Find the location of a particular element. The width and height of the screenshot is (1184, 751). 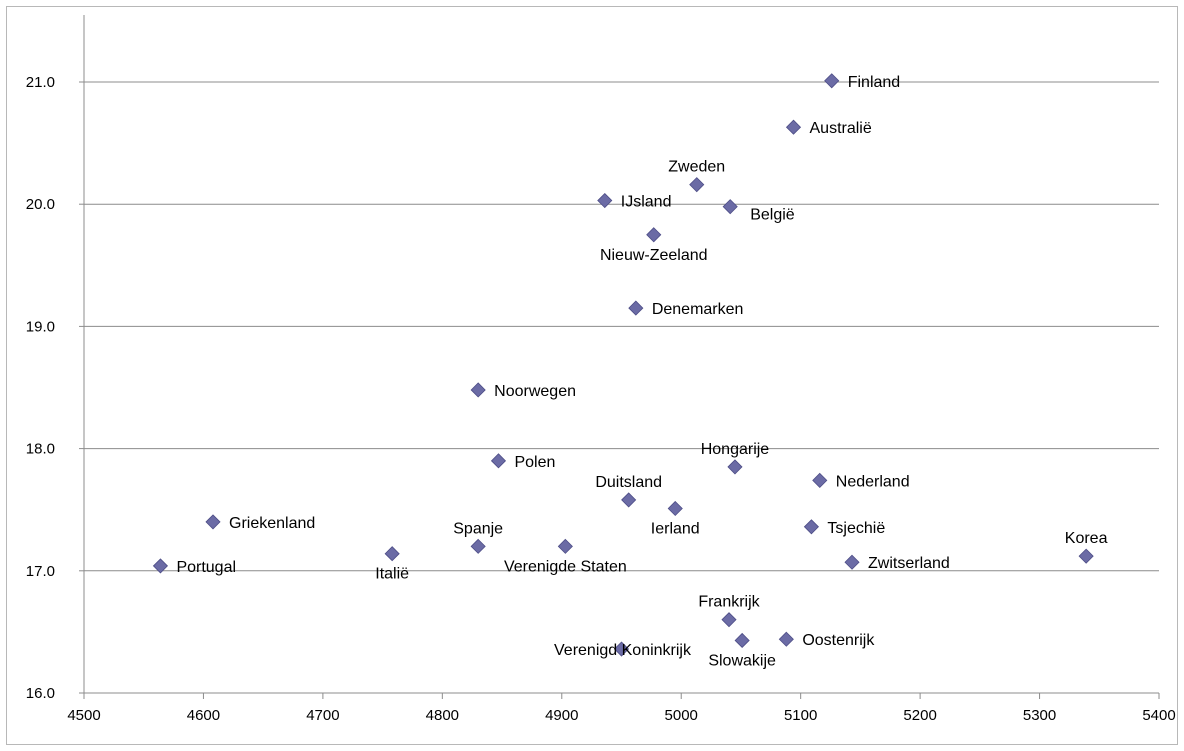

data-label: Korea is located at coordinates (1086, 538).